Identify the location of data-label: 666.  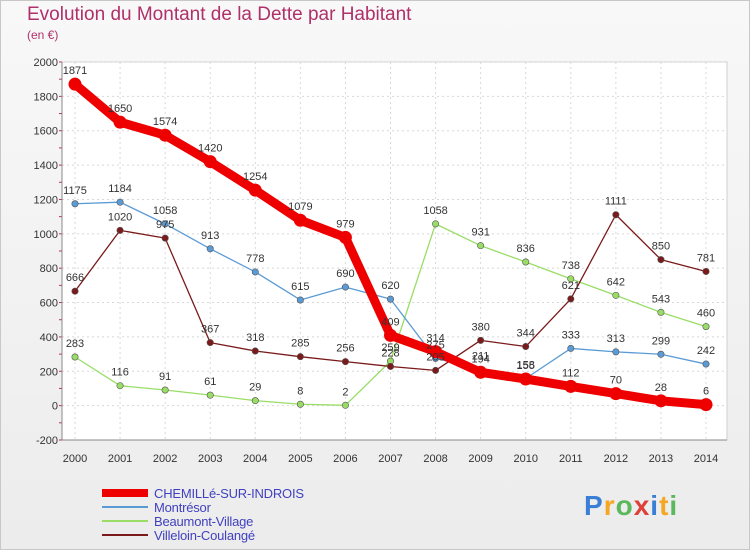
(75, 278).